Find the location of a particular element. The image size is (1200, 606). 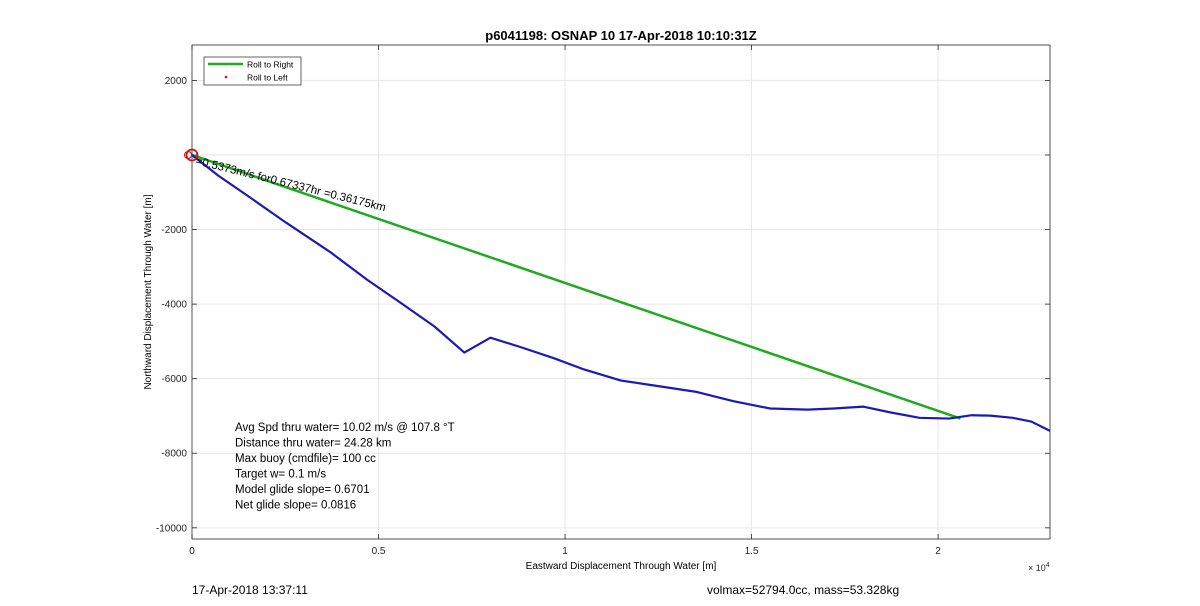

start-marker-small is located at coordinates (188, 154).